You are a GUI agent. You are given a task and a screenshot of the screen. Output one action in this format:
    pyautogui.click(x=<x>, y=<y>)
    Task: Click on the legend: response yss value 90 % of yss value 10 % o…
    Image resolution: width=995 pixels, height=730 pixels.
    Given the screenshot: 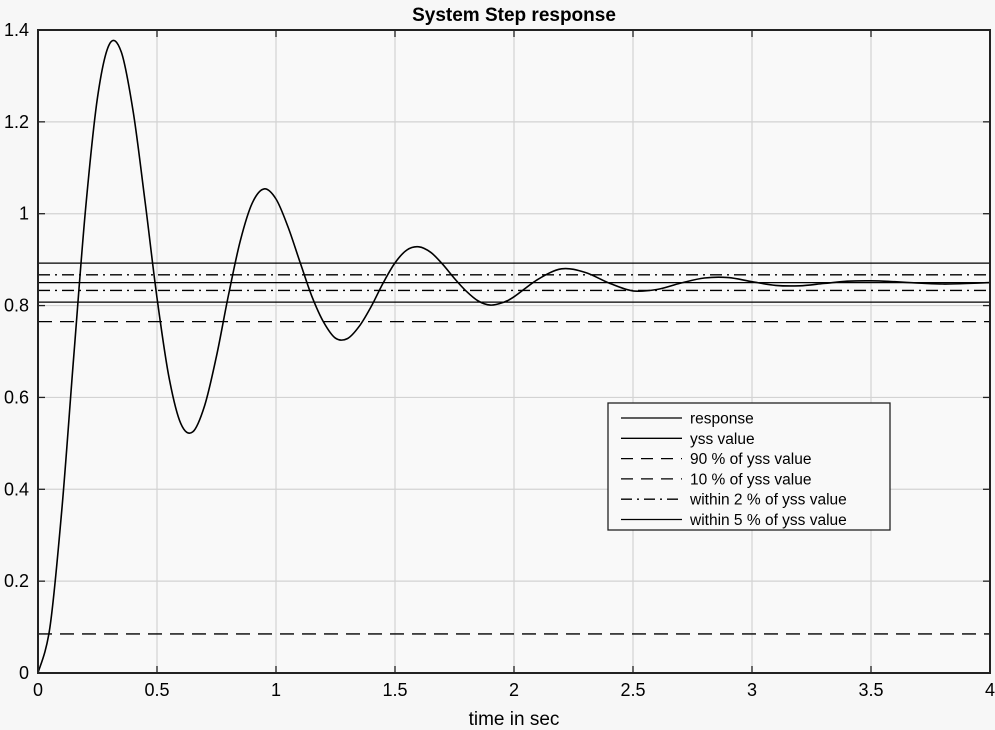 What is the action you would take?
    pyautogui.click(x=749, y=466)
    